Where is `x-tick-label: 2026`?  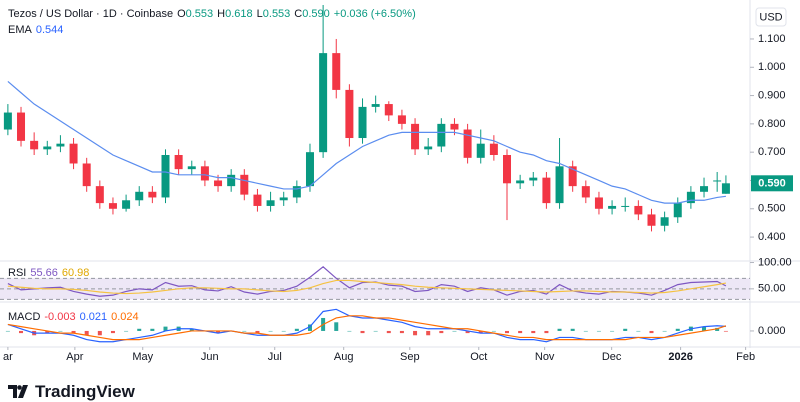
x-tick-label: 2026 is located at coordinates (680, 357).